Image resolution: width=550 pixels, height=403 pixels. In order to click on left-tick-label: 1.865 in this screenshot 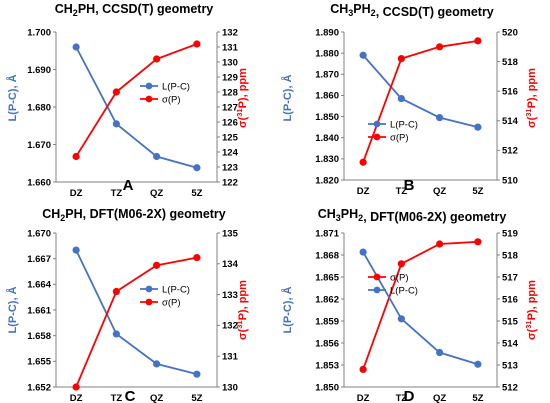, I will do `click(327, 277)`.